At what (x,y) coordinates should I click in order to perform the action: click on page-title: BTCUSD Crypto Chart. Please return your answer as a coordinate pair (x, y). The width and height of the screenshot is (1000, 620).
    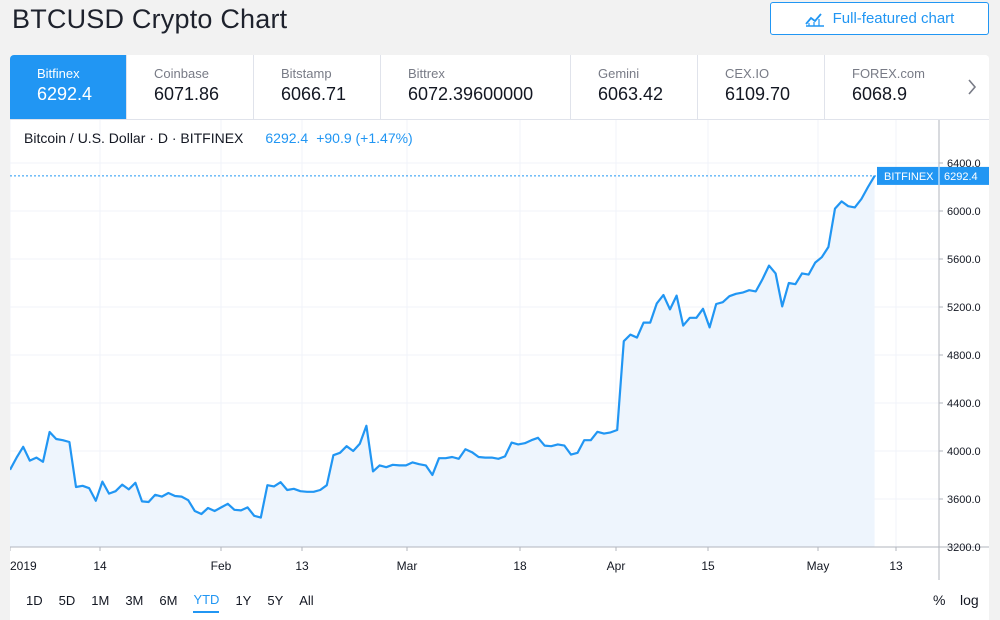
    Looking at the image, I should click on (150, 19).